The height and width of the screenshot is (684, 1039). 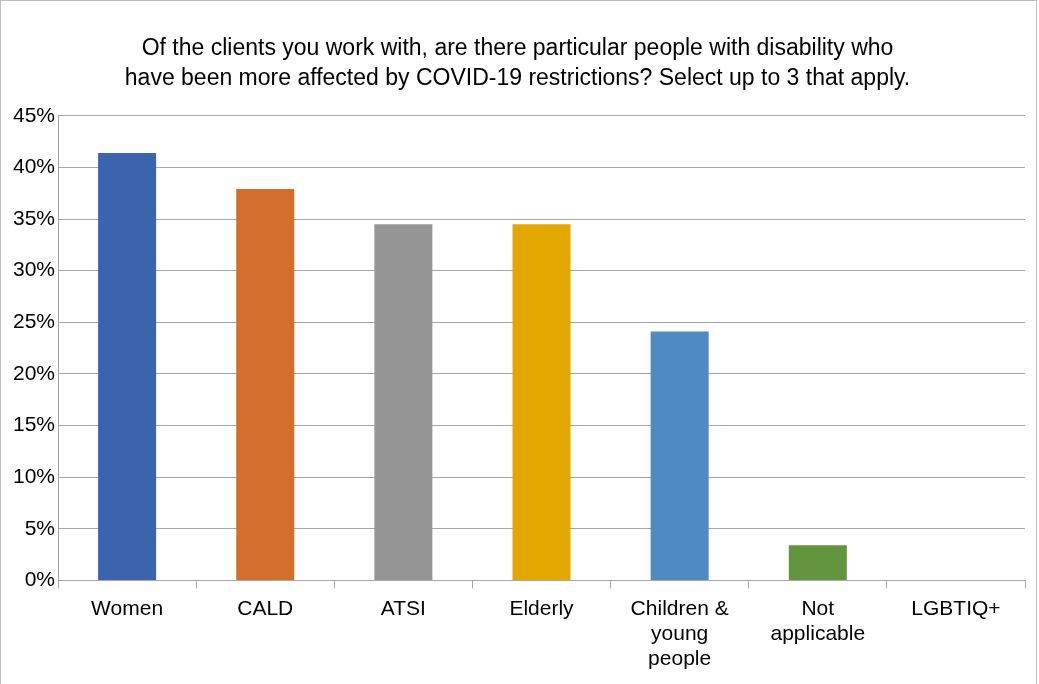 I want to click on x-tick-label: CALD, so click(x=265, y=607).